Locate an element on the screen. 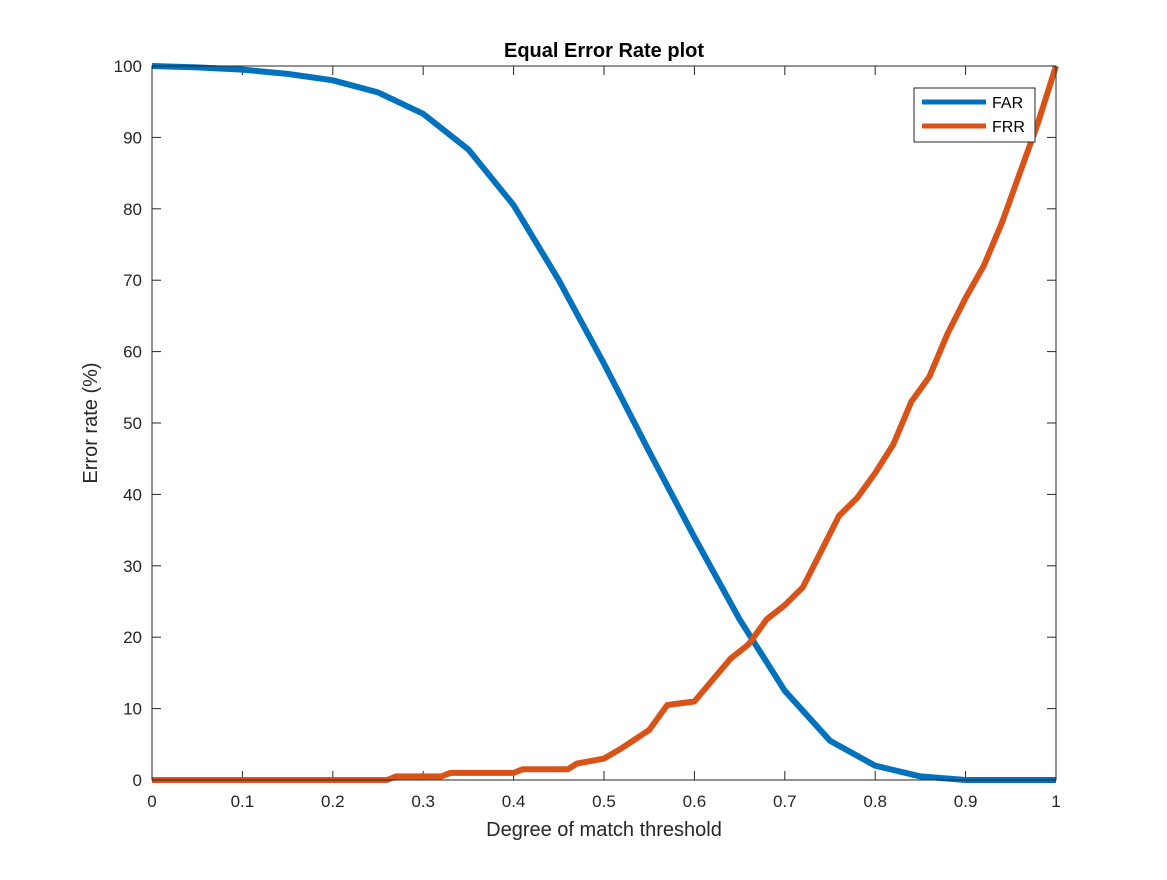 This screenshot has height=880, width=1167. chart-title: Equal Error Rate plot is located at coordinates (604, 51).